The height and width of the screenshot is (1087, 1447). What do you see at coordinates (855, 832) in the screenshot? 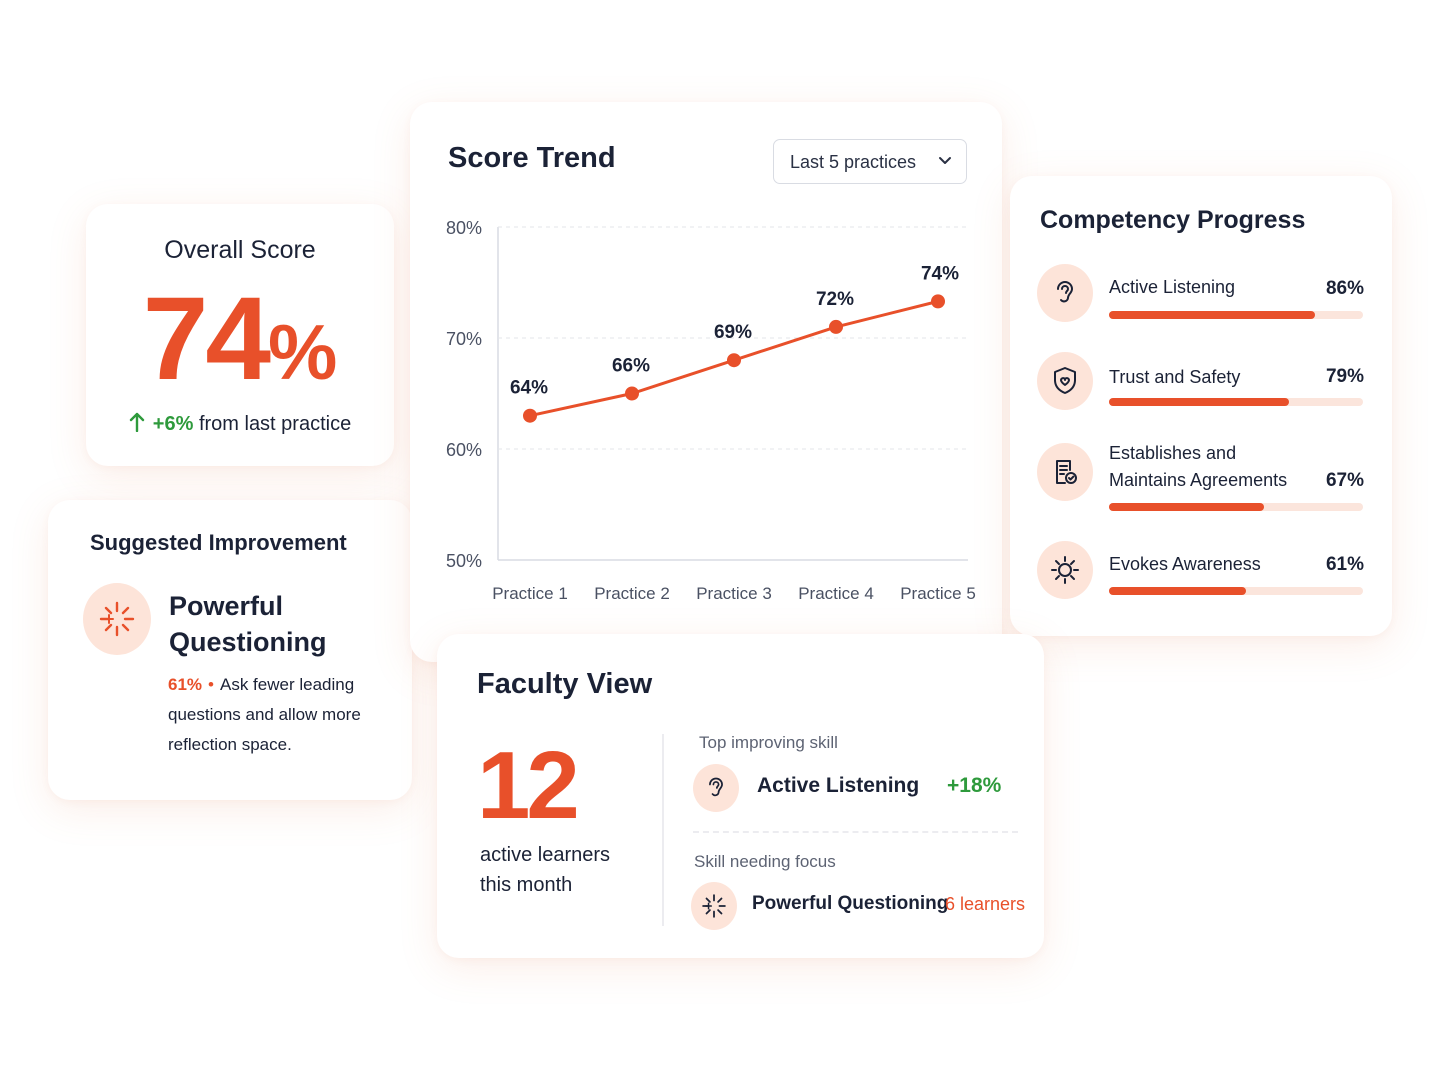
I see `horizontal-divider` at bounding box center [855, 832].